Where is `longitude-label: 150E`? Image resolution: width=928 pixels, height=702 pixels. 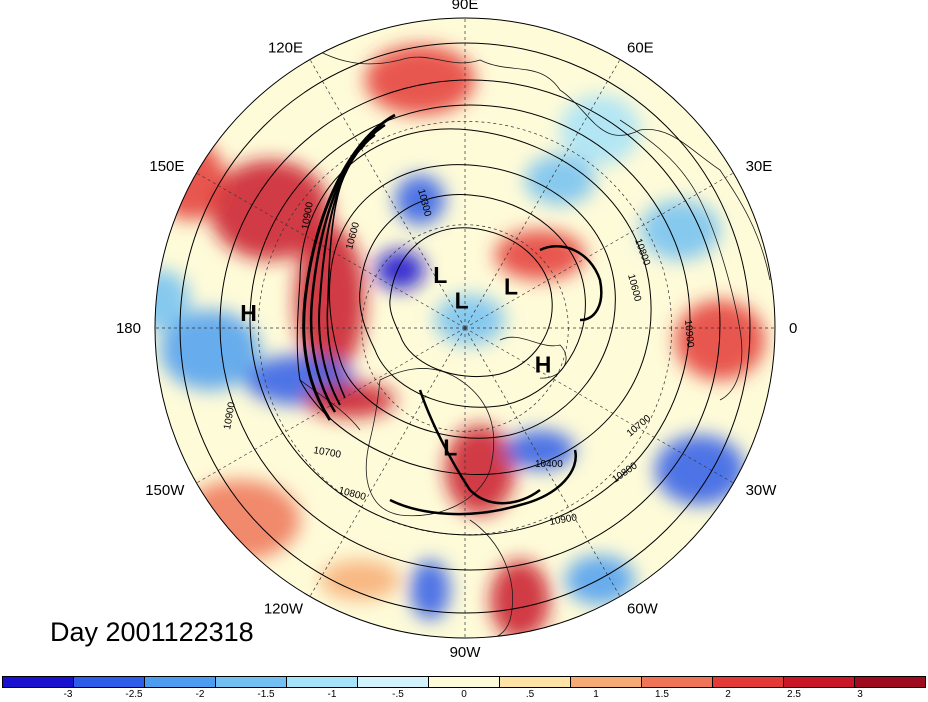 longitude-label: 150E is located at coordinates (166, 166).